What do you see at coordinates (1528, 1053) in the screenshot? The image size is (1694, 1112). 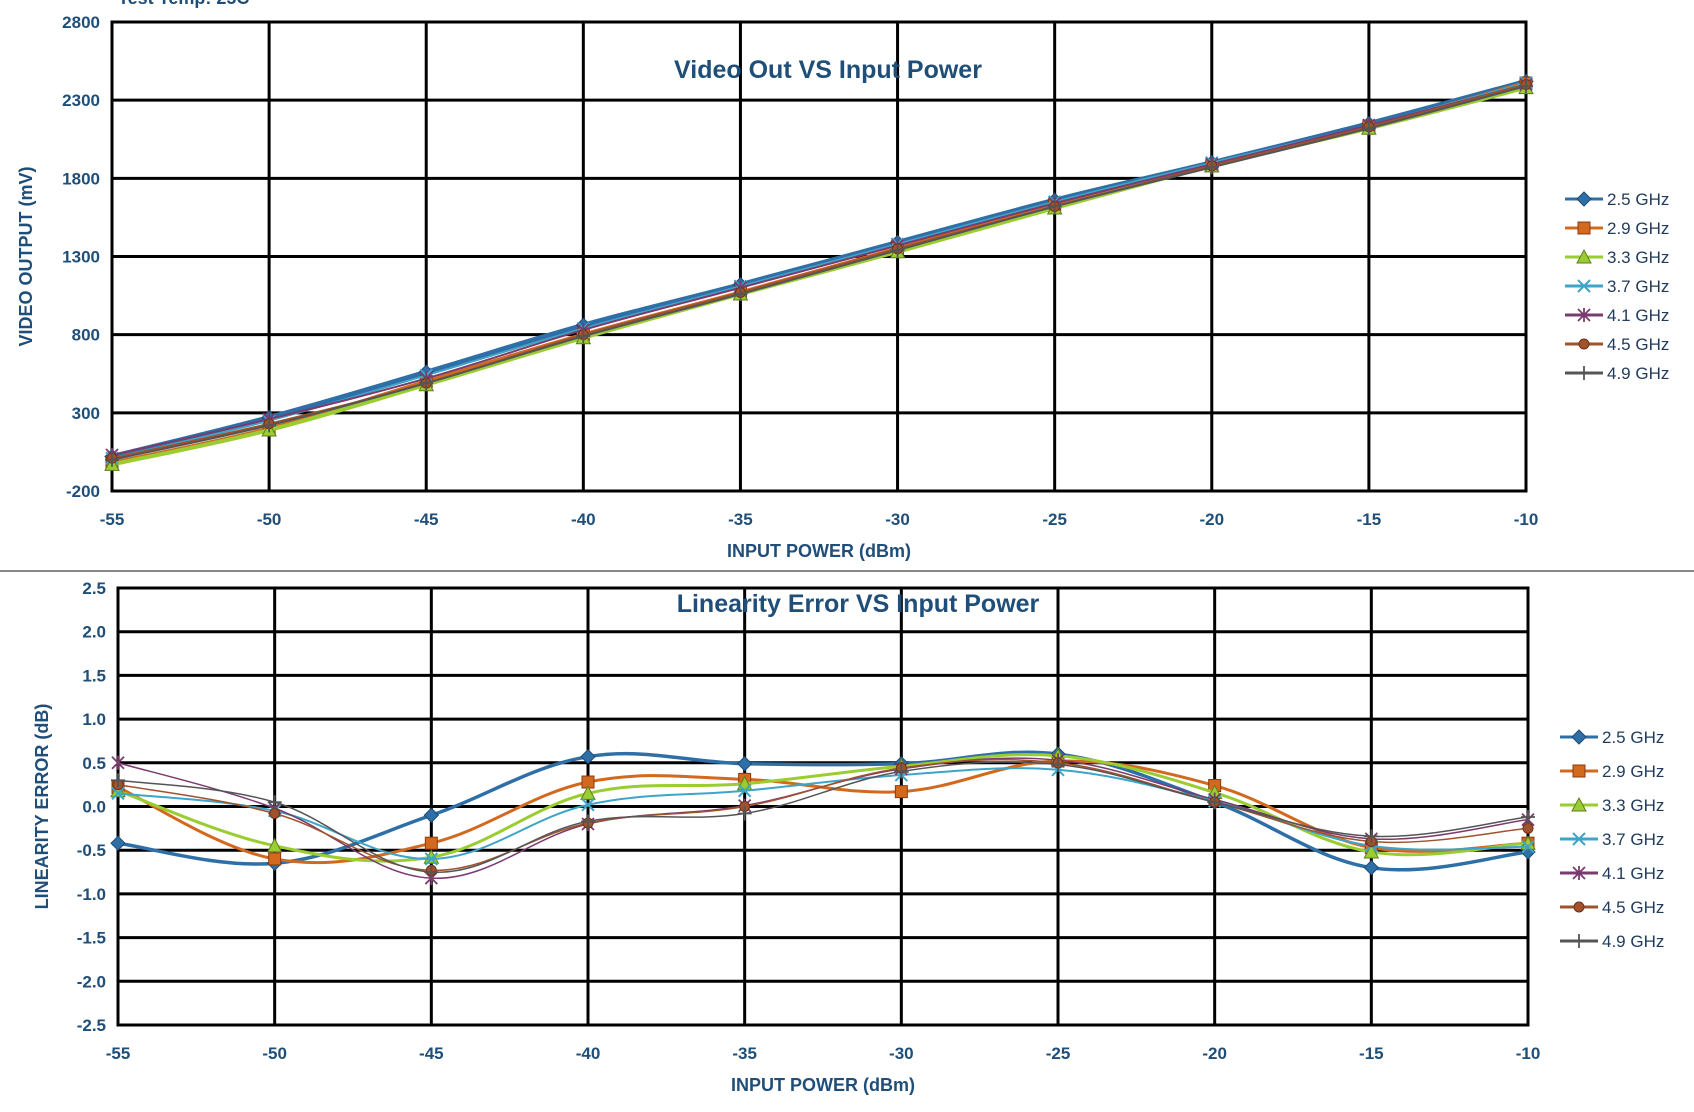 I see `linearity-x-tick-label: -10` at bounding box center [1528, 1053].